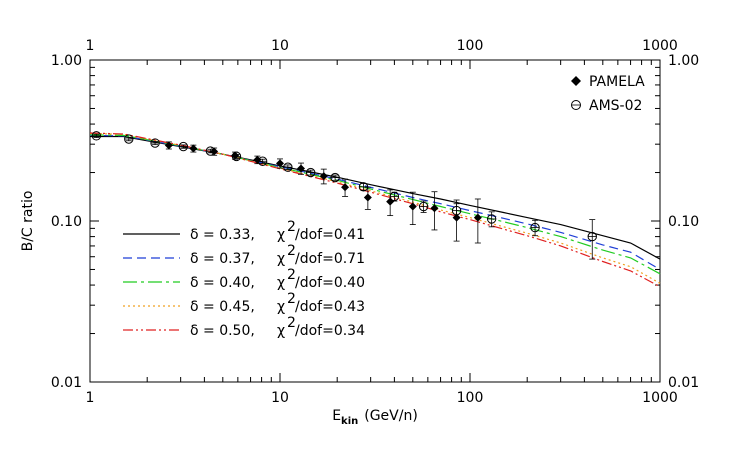 The height and width of the screenshot is (453, 747). I want to click on y-tick-label-right: 0.10, so click(683, 222).